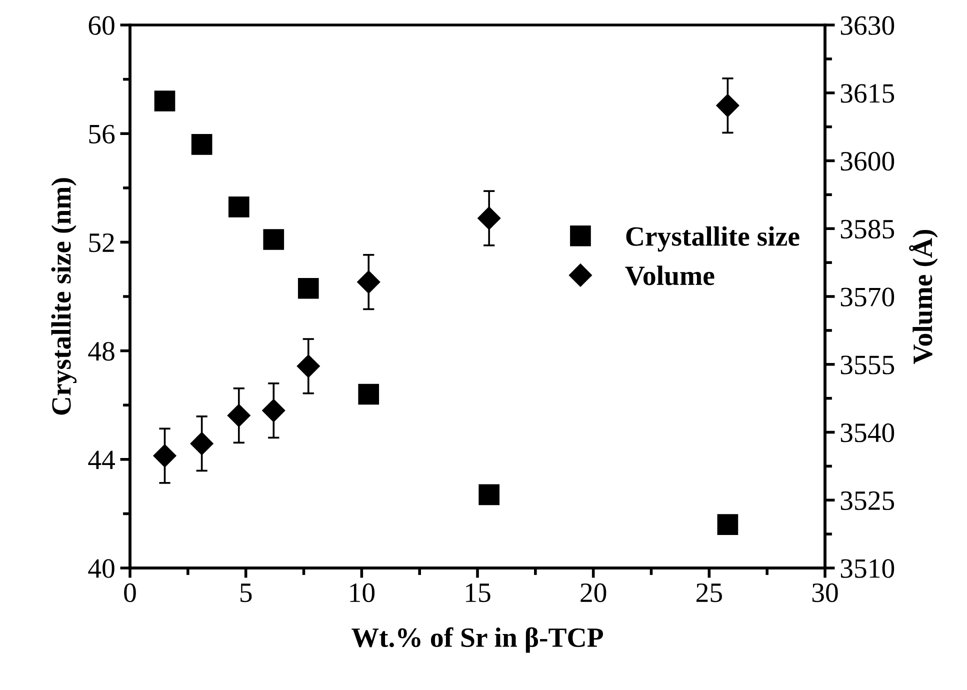 This screenshot has width=967, height=690. Describe the element at coordinates (867, 568) in the screenshot. I see `y2-tick-label: 3510` at that location.